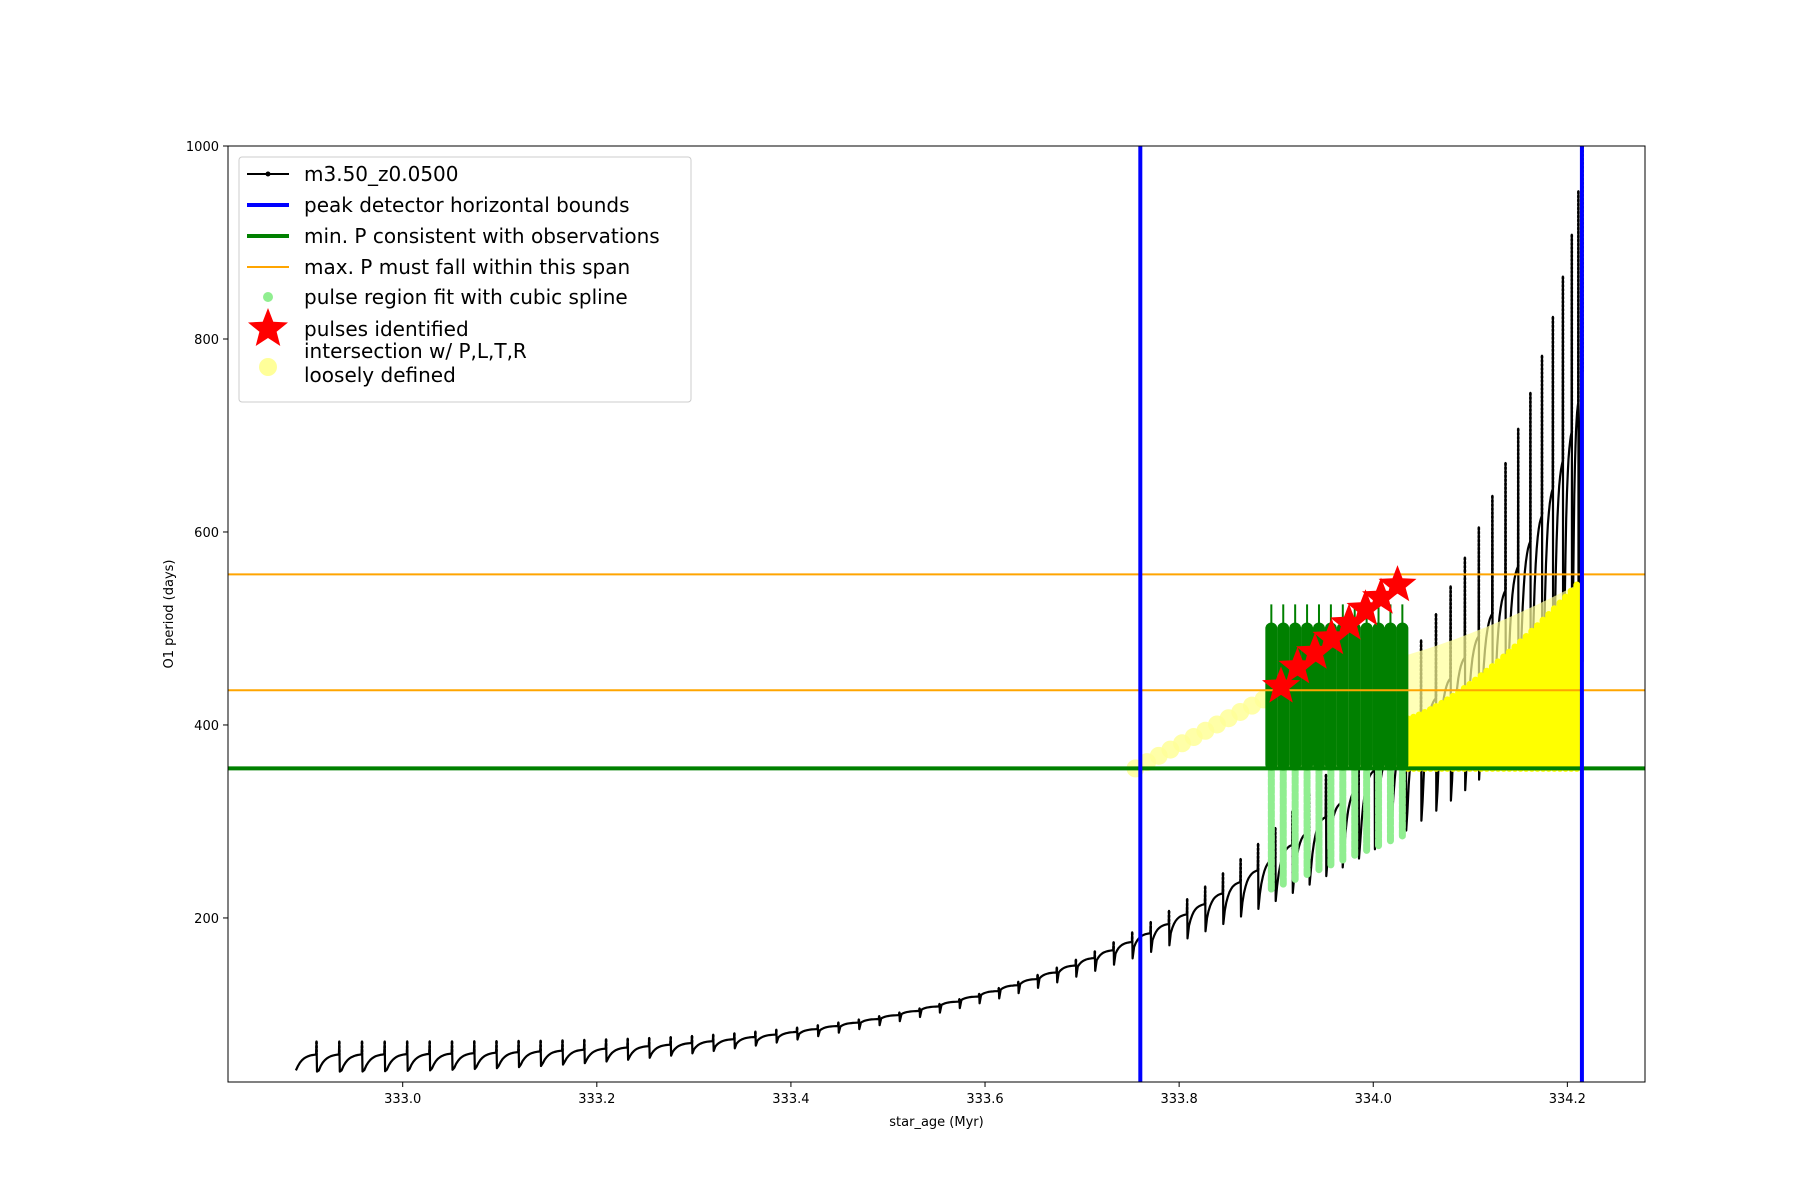 This screenshot has width=1800, height=1200. Describe the element at coordinates (268, 174) in the screenshot. I see `legend-track-marker` at that location.